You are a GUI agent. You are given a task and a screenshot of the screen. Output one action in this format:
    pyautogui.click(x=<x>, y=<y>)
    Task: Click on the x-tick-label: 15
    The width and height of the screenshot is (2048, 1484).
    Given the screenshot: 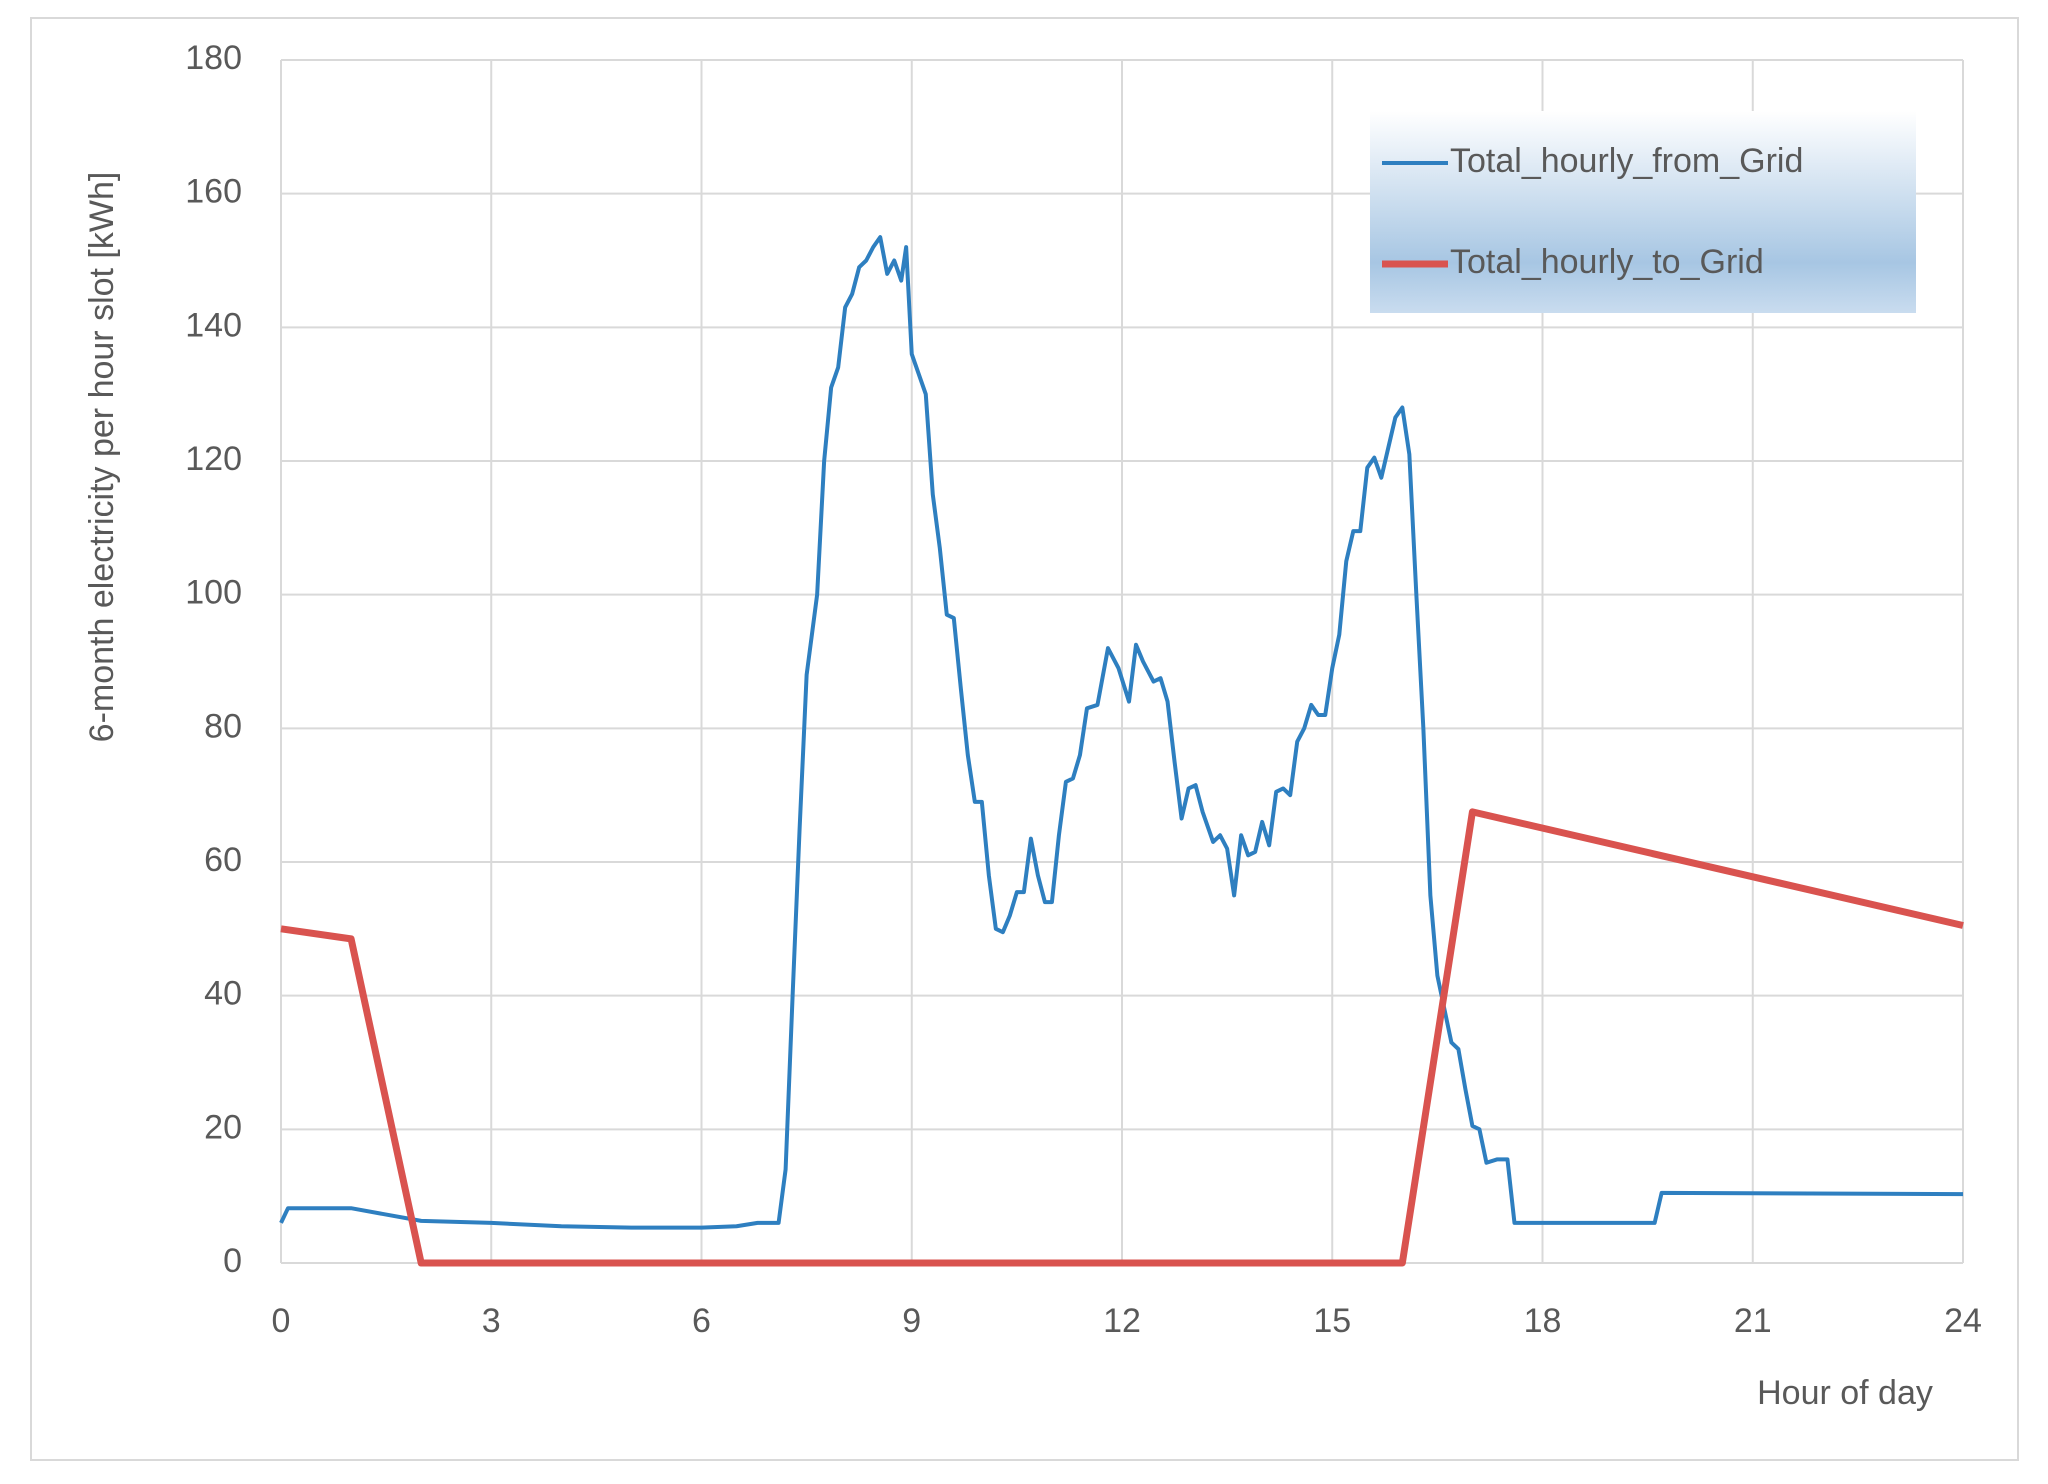 What is the action you would take?
    pyautogui.click(x=1332, y=1321)
    